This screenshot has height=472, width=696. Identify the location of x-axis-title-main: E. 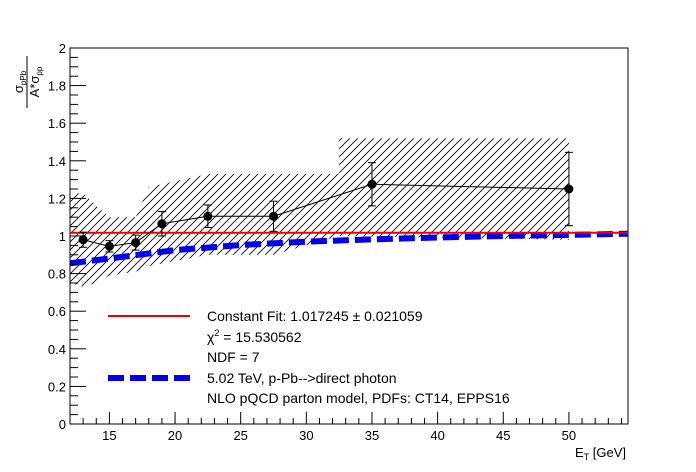
(579, 452).